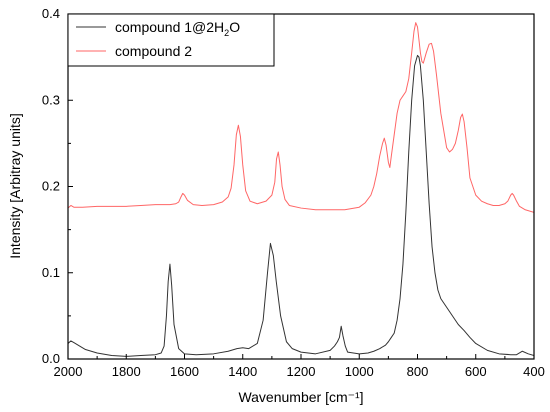 The image size is (550, 412). I want to click on legend-box, so click(171, 40).